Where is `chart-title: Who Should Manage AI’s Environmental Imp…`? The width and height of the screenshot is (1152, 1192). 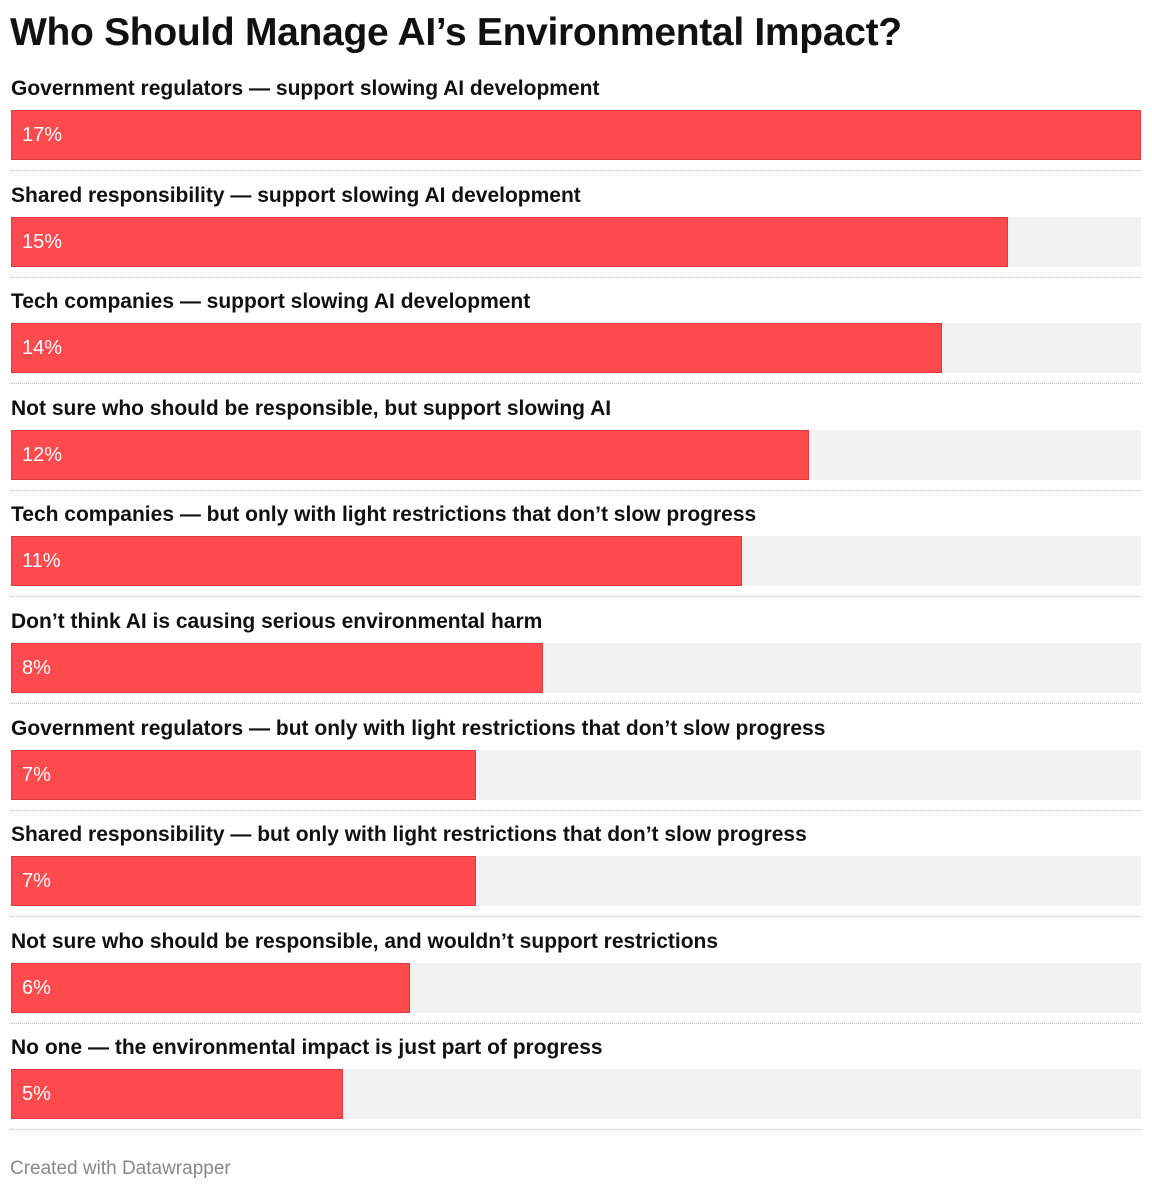 chart-title: Who Should Manage AI’s Environmental Imp… is located at coordinates (456, 32).